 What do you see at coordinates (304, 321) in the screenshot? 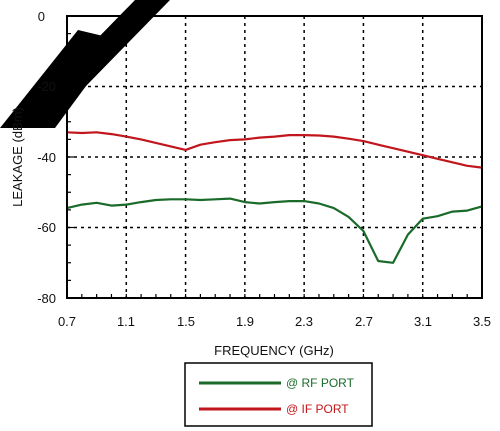
I see `x-tick-label: 2.3` at bounding box center [304, 321].